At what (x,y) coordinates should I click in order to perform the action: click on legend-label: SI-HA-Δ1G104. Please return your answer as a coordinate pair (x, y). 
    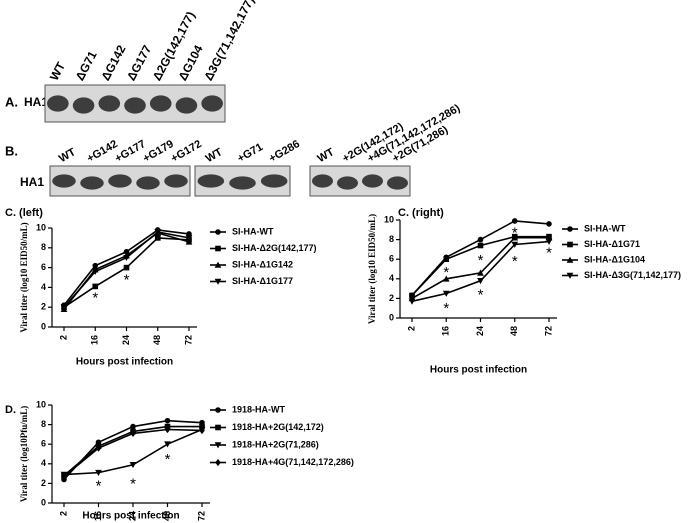
    Looking at the image, I should click on (614, 259).